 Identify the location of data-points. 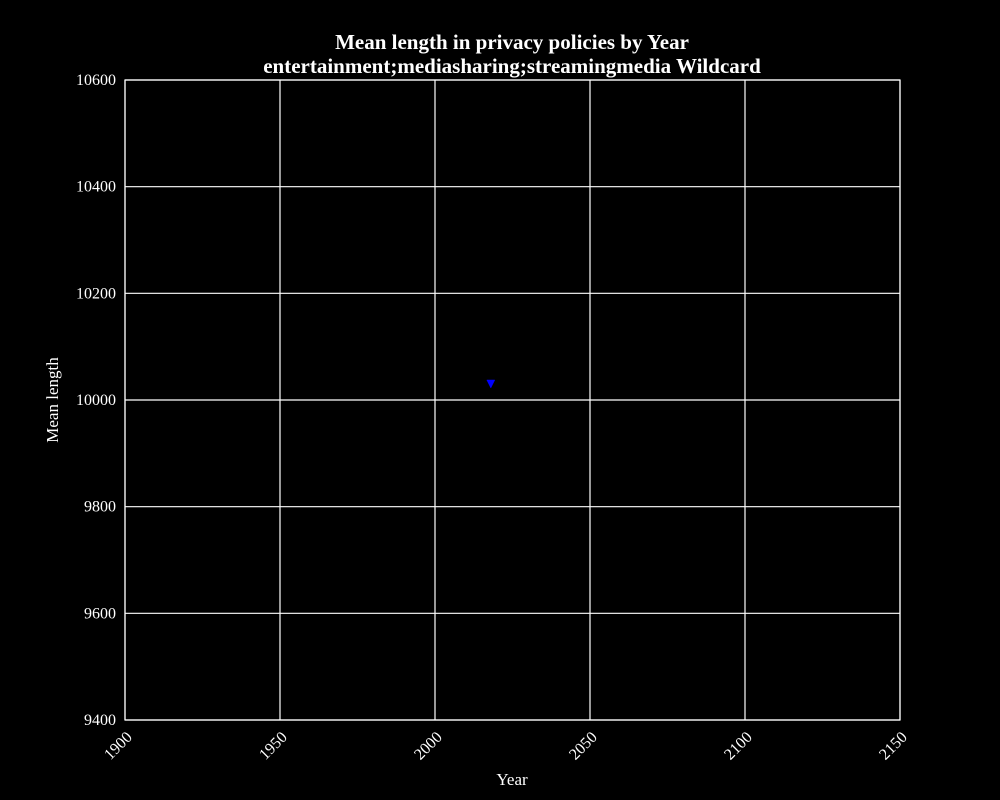
(491, 384).